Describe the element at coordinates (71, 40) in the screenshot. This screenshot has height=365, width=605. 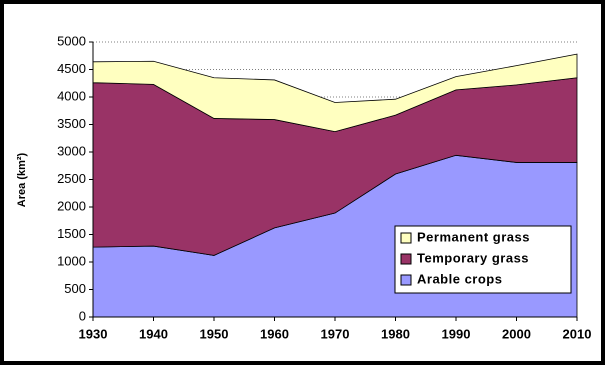
I see `y-tick-label: 5000` at that location.